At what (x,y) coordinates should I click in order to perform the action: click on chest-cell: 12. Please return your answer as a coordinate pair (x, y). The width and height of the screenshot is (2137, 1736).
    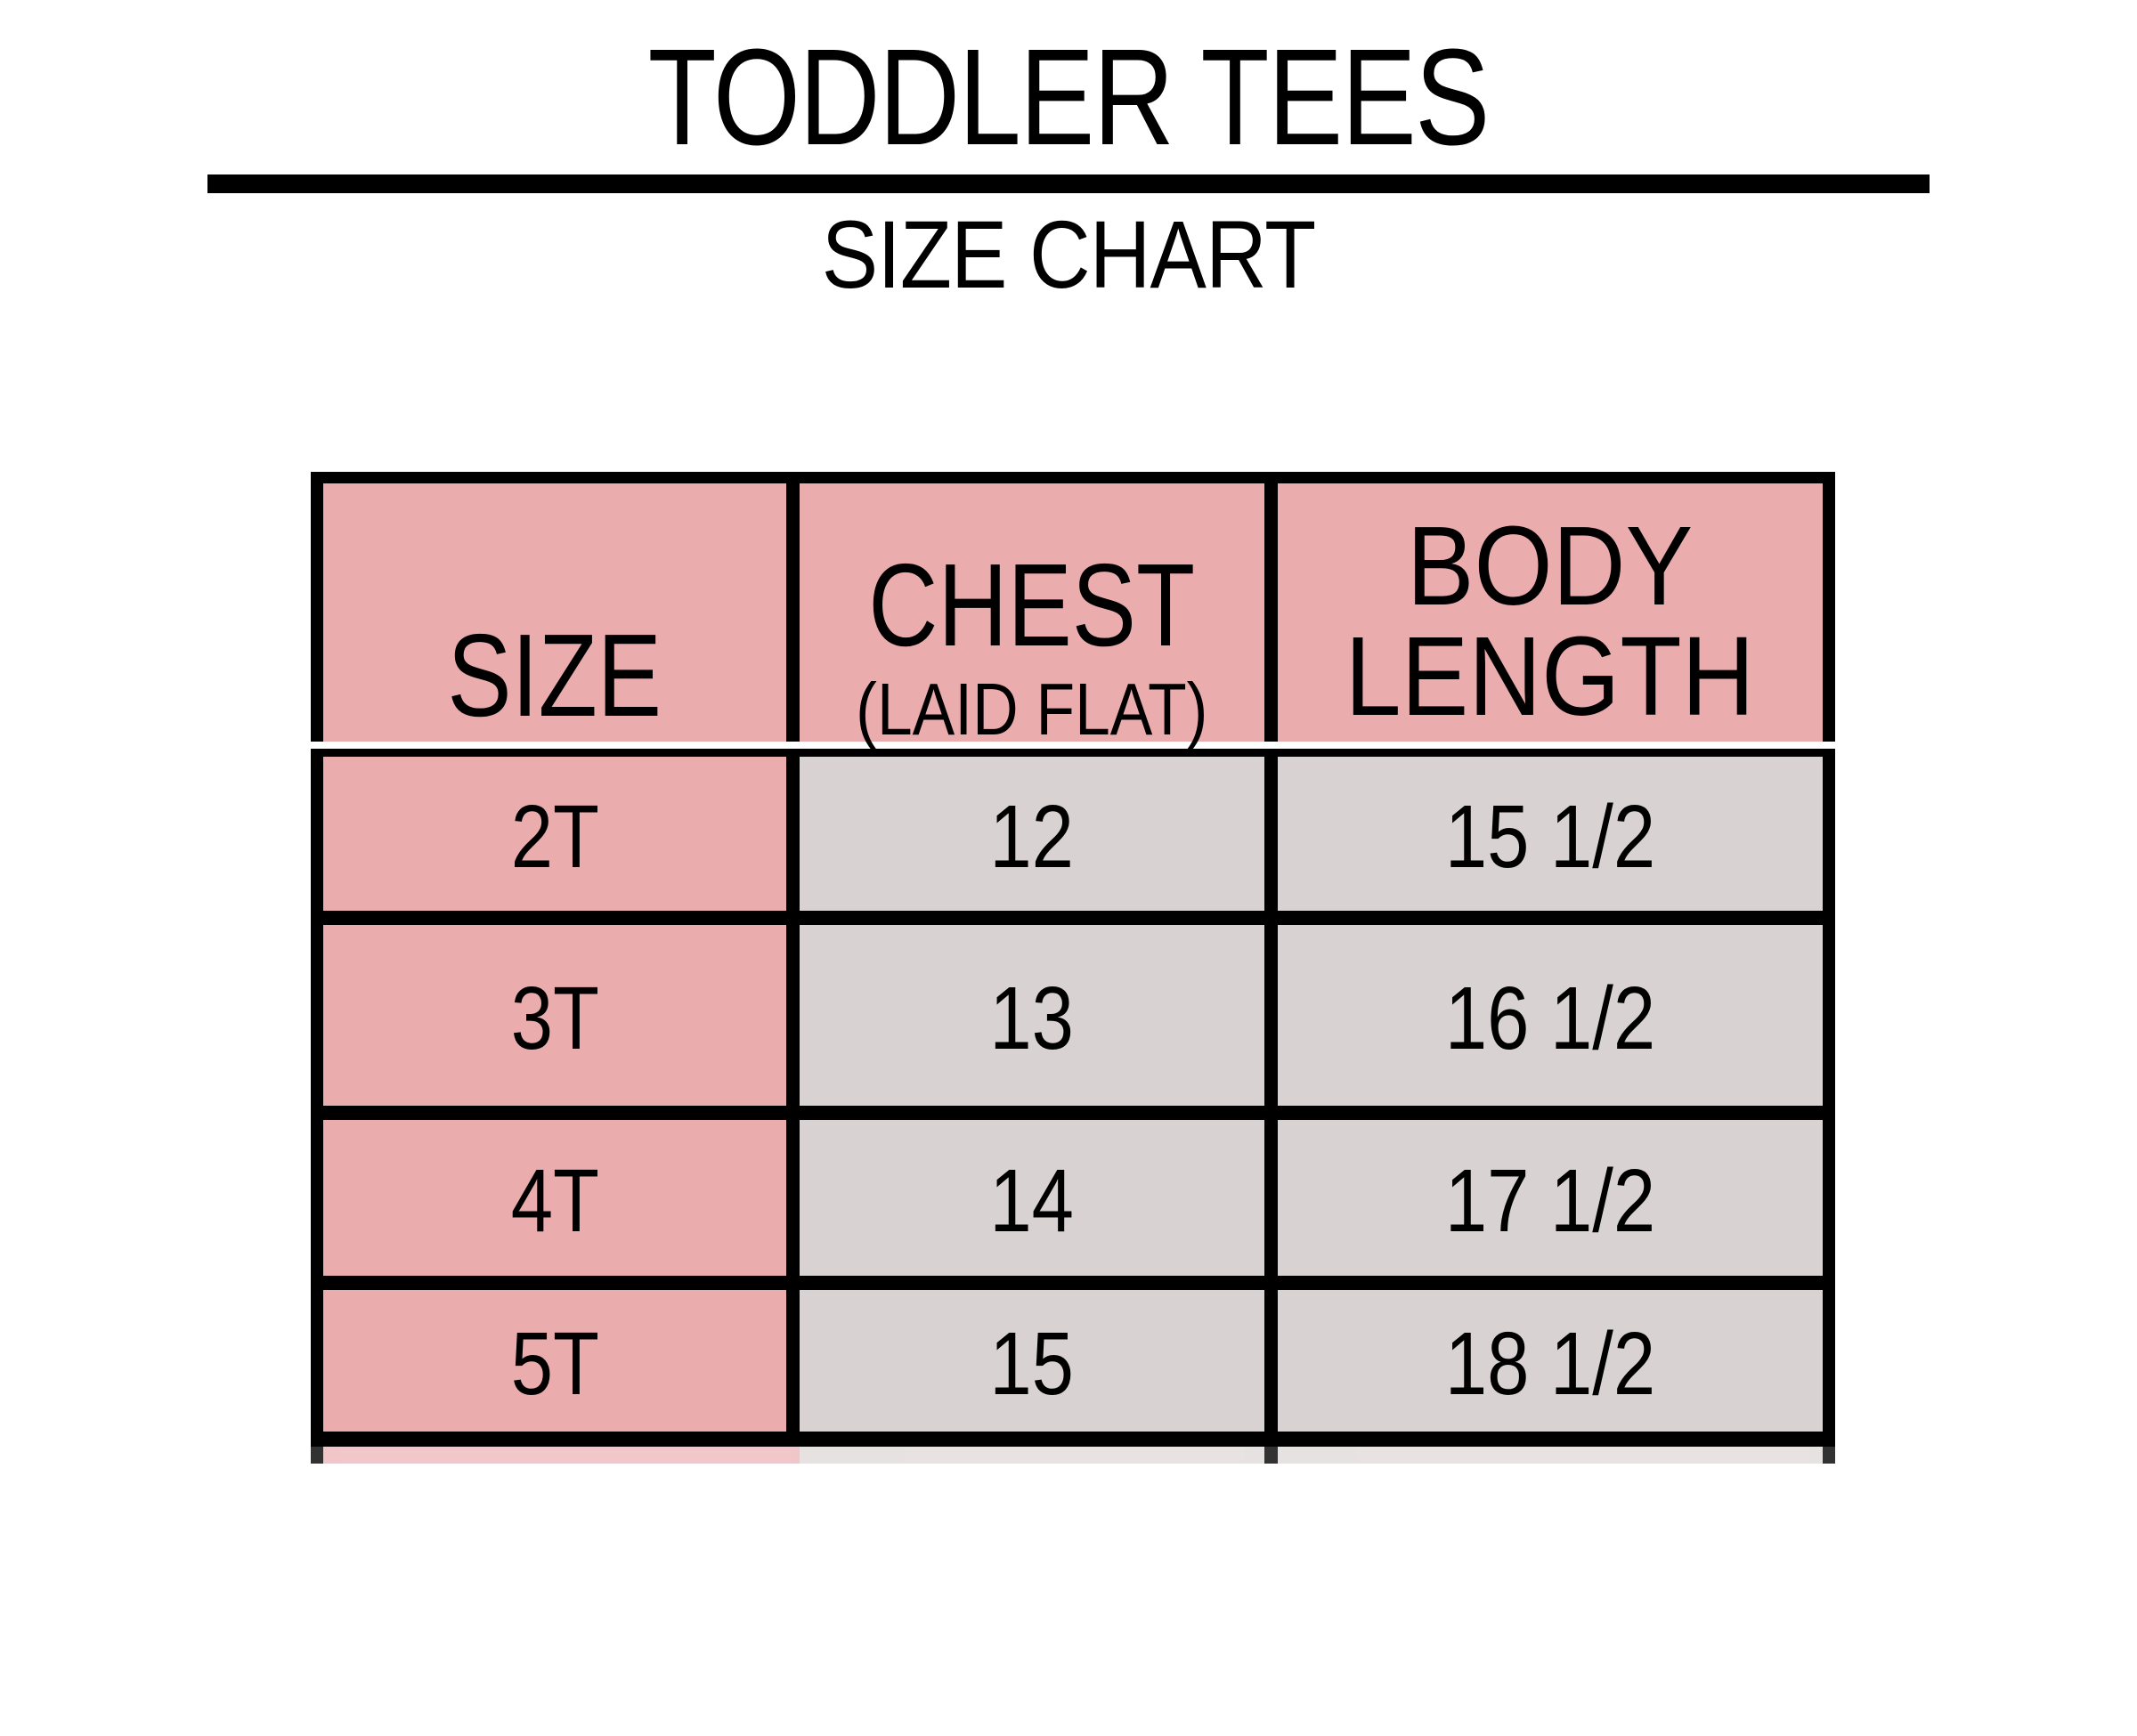
    Looking at the image, I should click on (1032, 834).